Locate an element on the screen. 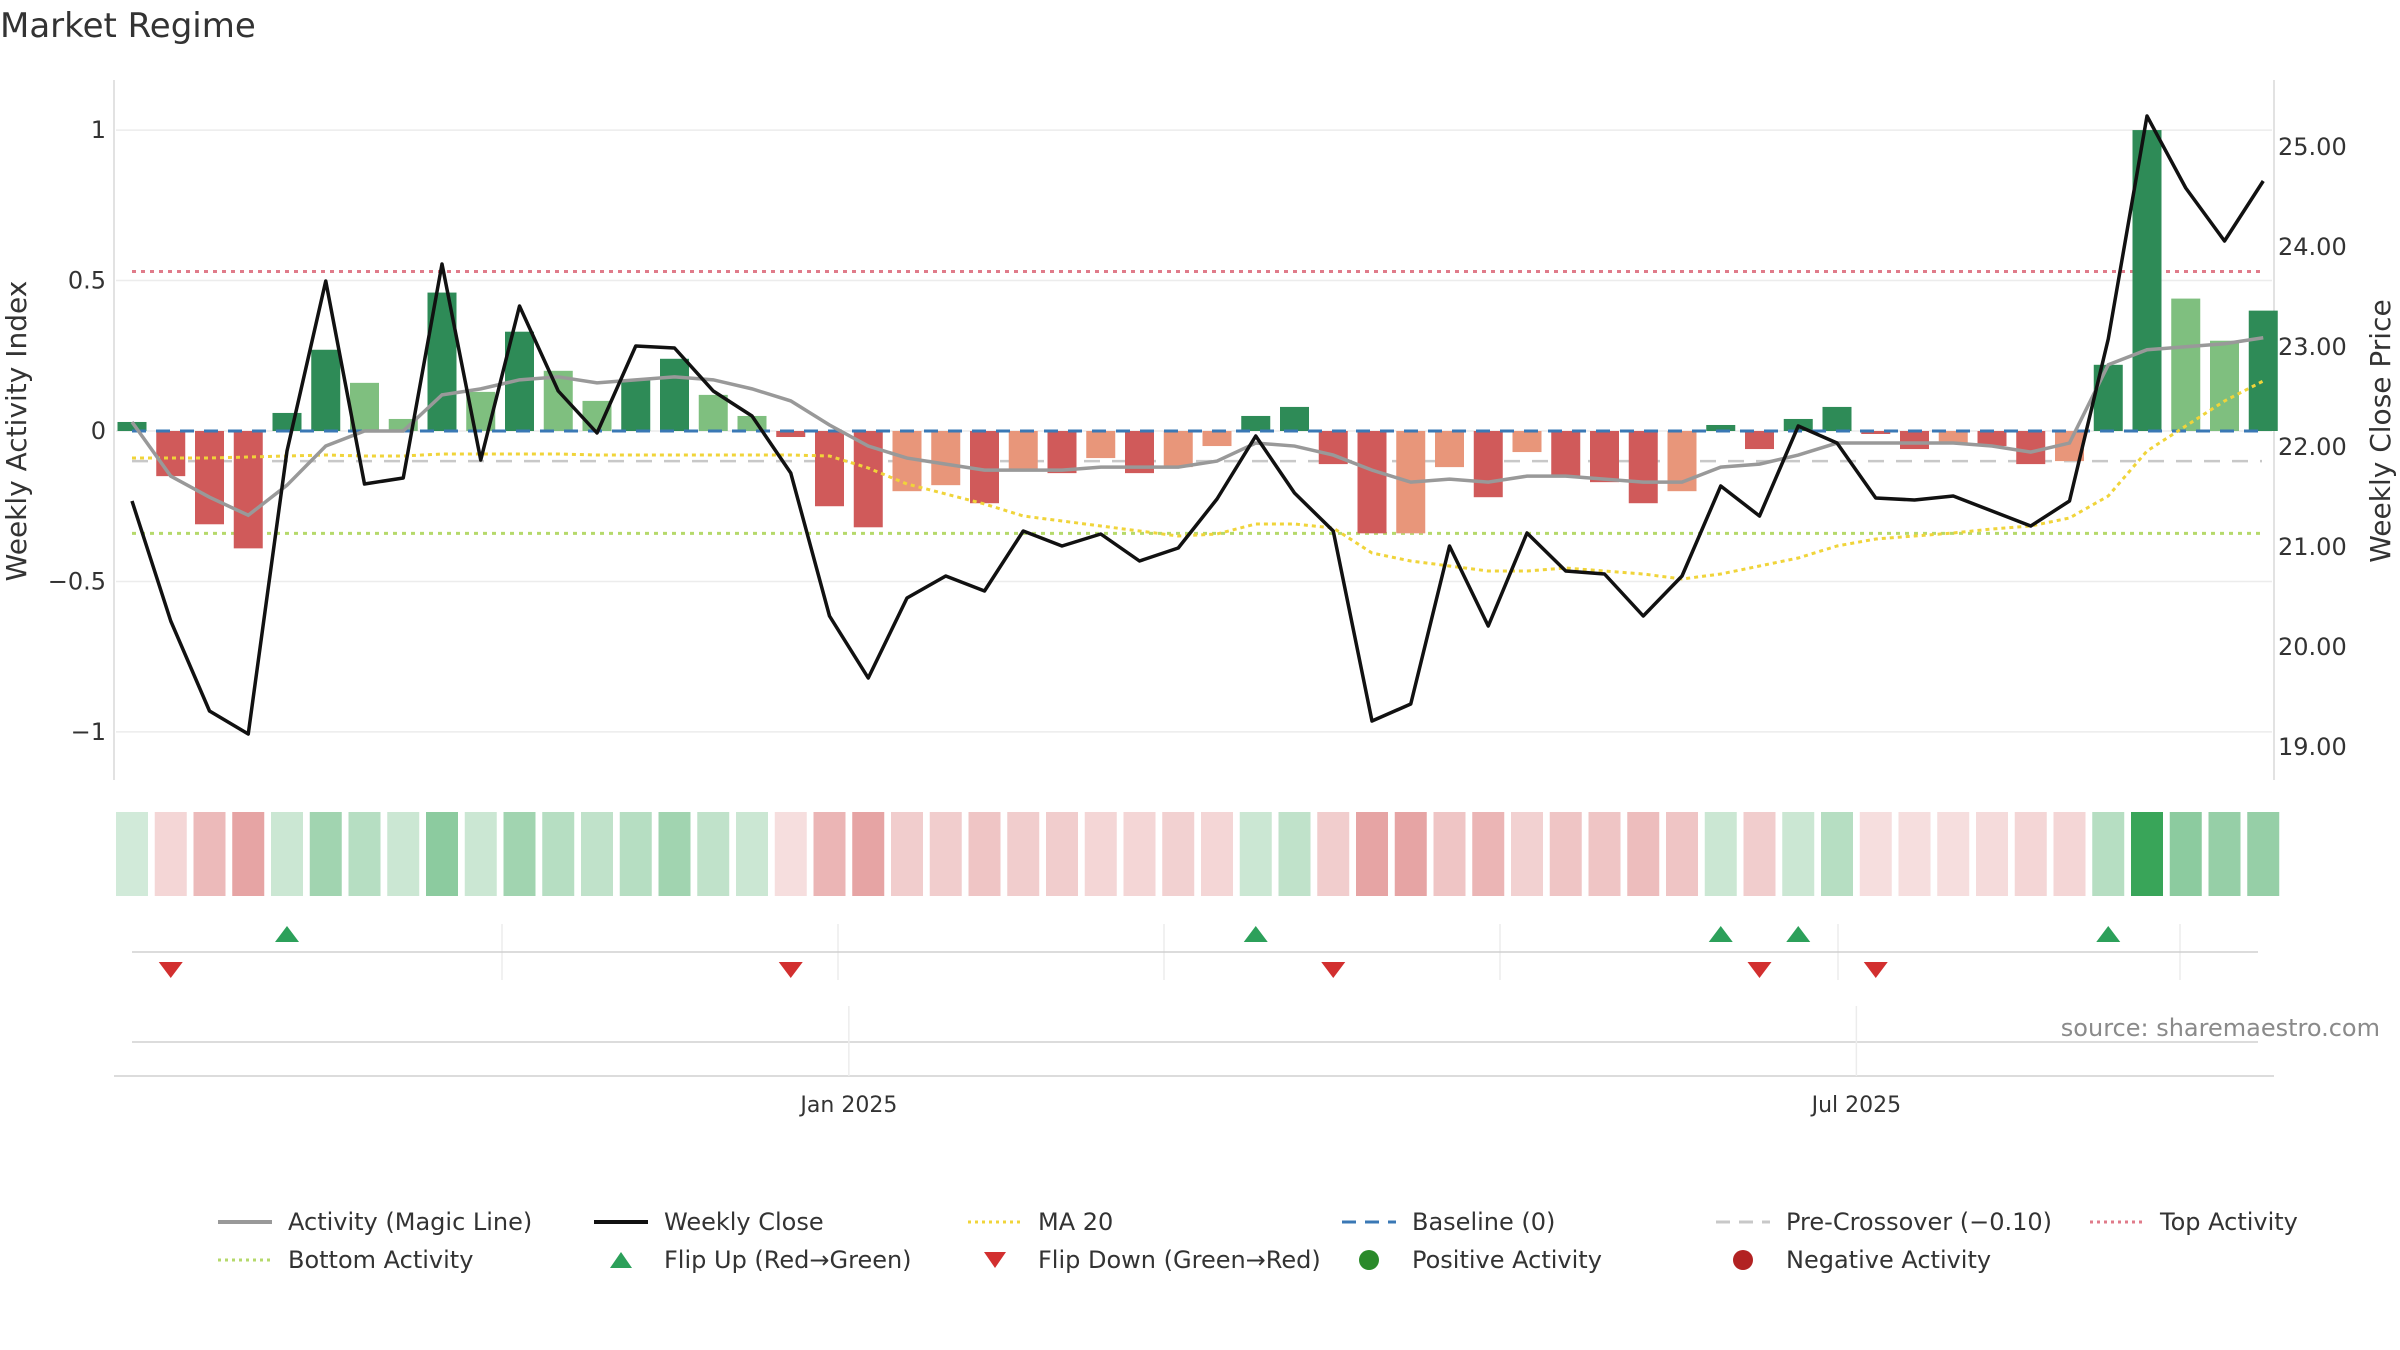  legend-item-magic-line: Activity (Magic Line) is located at coordinates (374, 1222).